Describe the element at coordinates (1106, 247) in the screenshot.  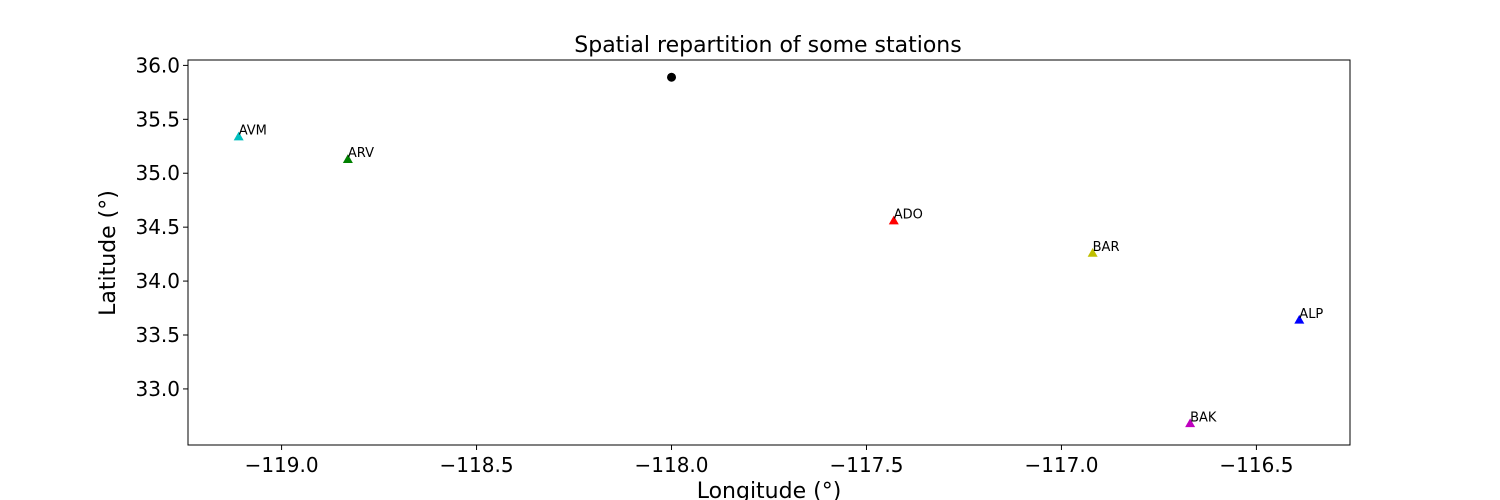
I see `station-label: BAR` at that location.